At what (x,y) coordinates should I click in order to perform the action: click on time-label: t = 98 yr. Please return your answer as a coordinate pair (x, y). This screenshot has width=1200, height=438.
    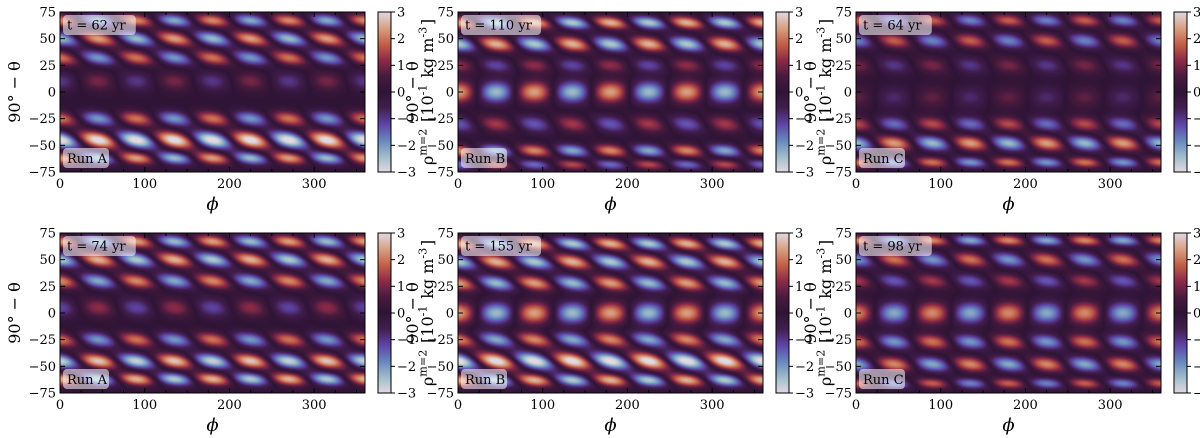
    Looking at the image, I should click on (895, 246).